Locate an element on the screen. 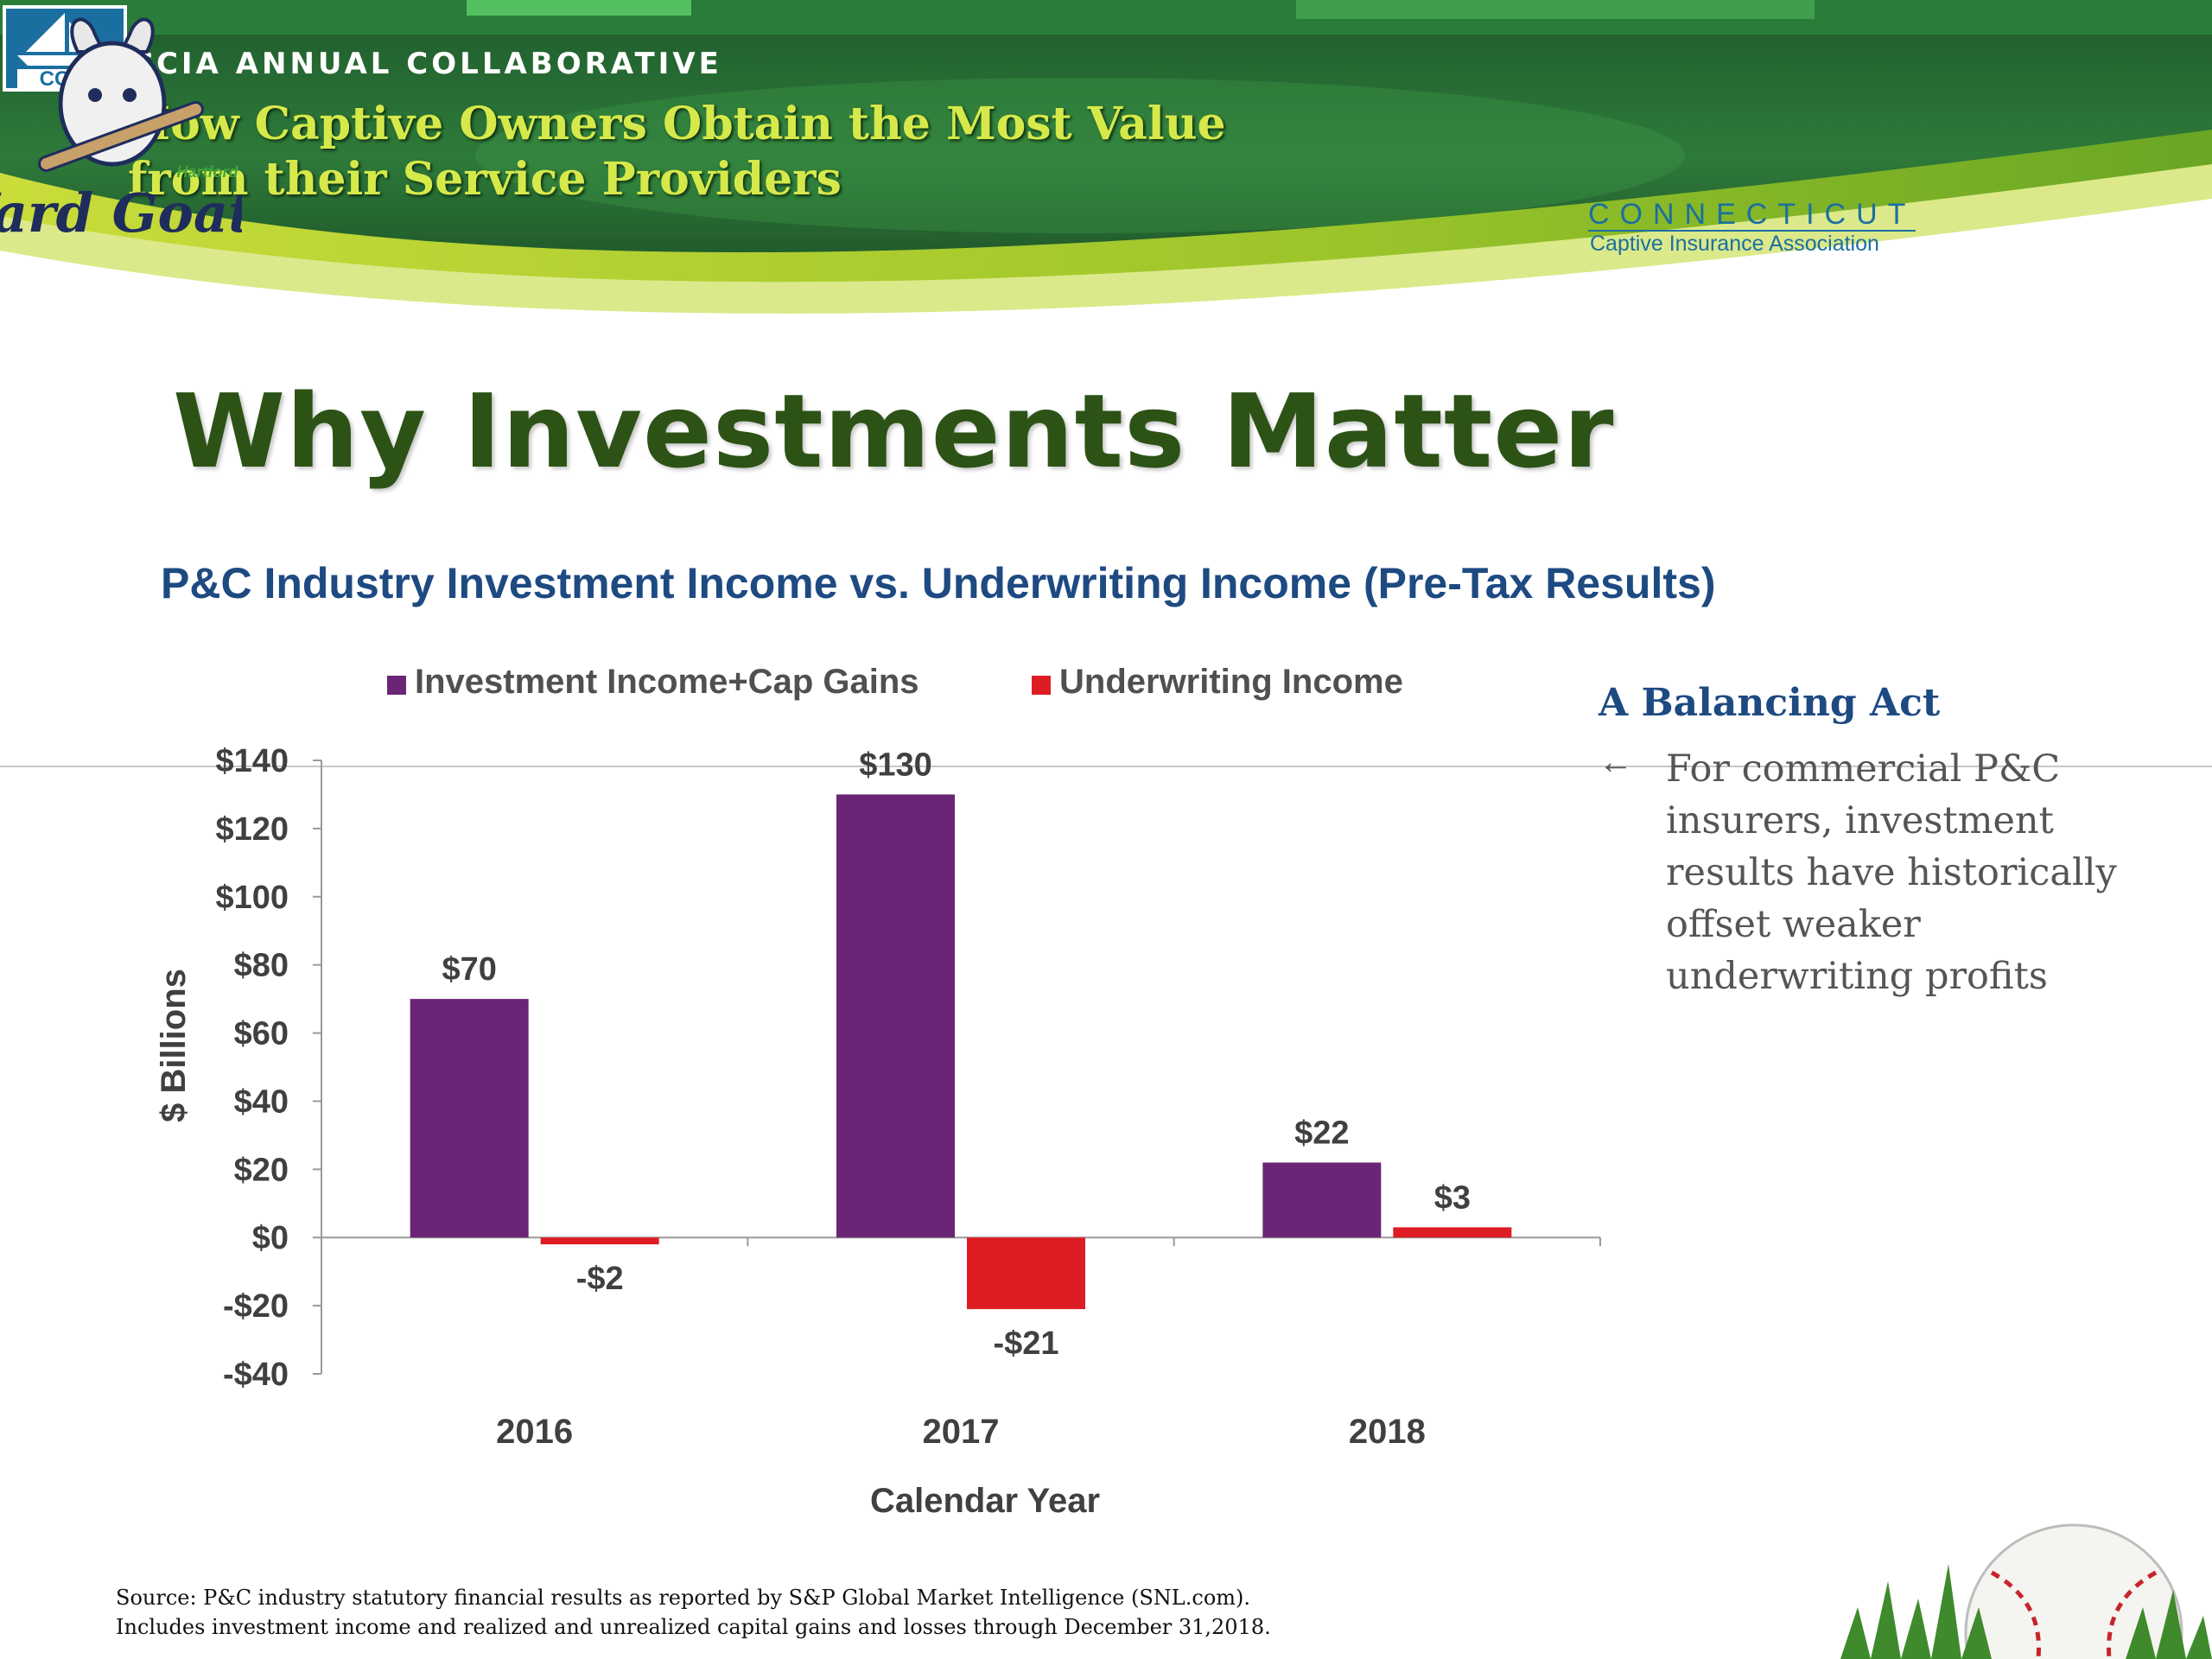 The width and height of the screenshot is (2212, 1659). hartford-text: Hartford is located at coordinates (208, 172).